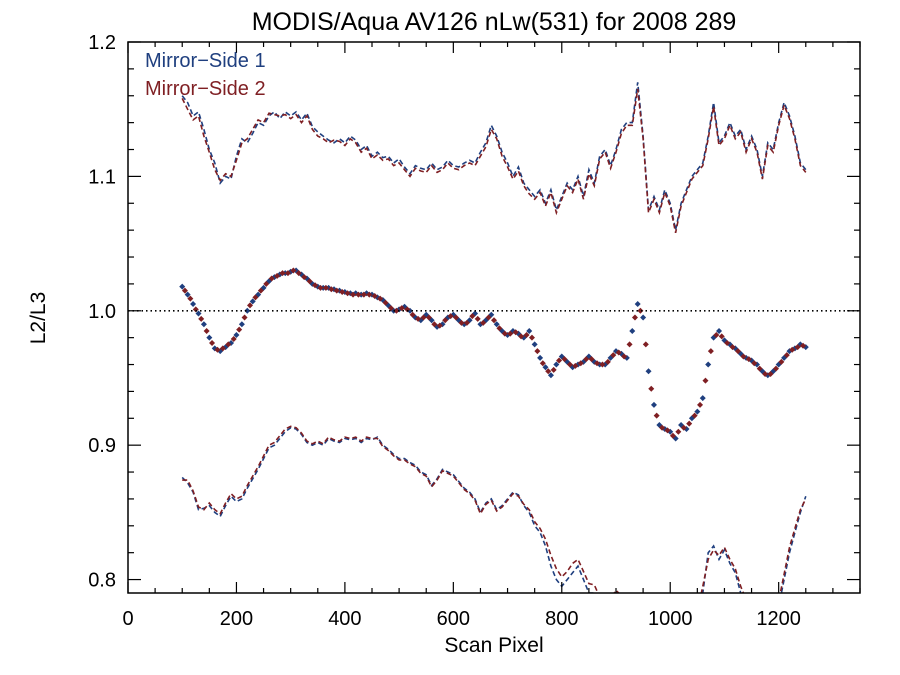  I want to click on y-axis-label: L2/L3, so click(38, 318).